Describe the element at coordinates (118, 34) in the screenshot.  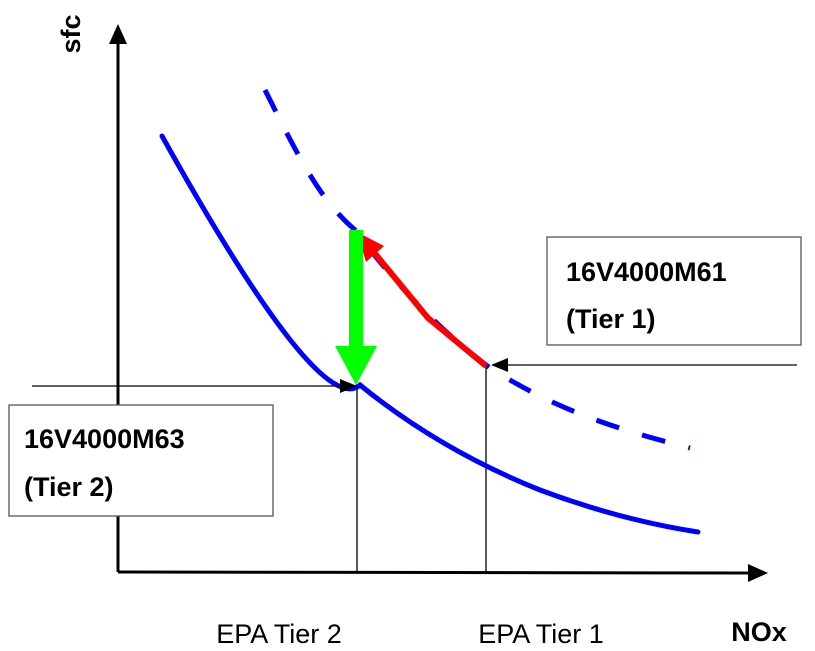
I see `y-axis-arrowhead` at that location.